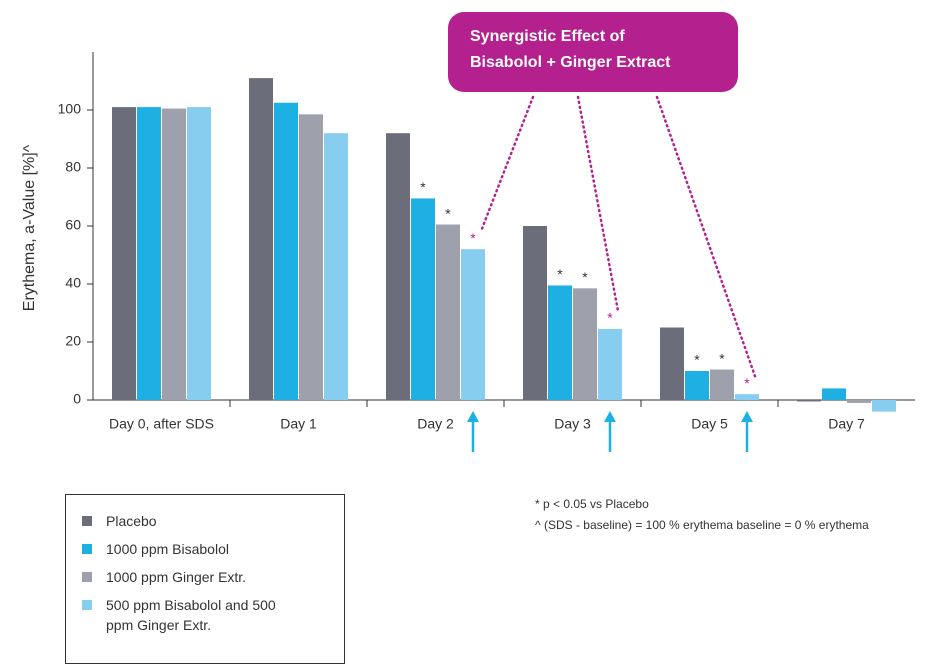 Image resolution: width=928 pixels, height=664 pixels. What do you see at coordinates (161, 424) in the screenshot?
I see `x-tick-label: Day 0, after SDS` at bounding box center [161, 424].